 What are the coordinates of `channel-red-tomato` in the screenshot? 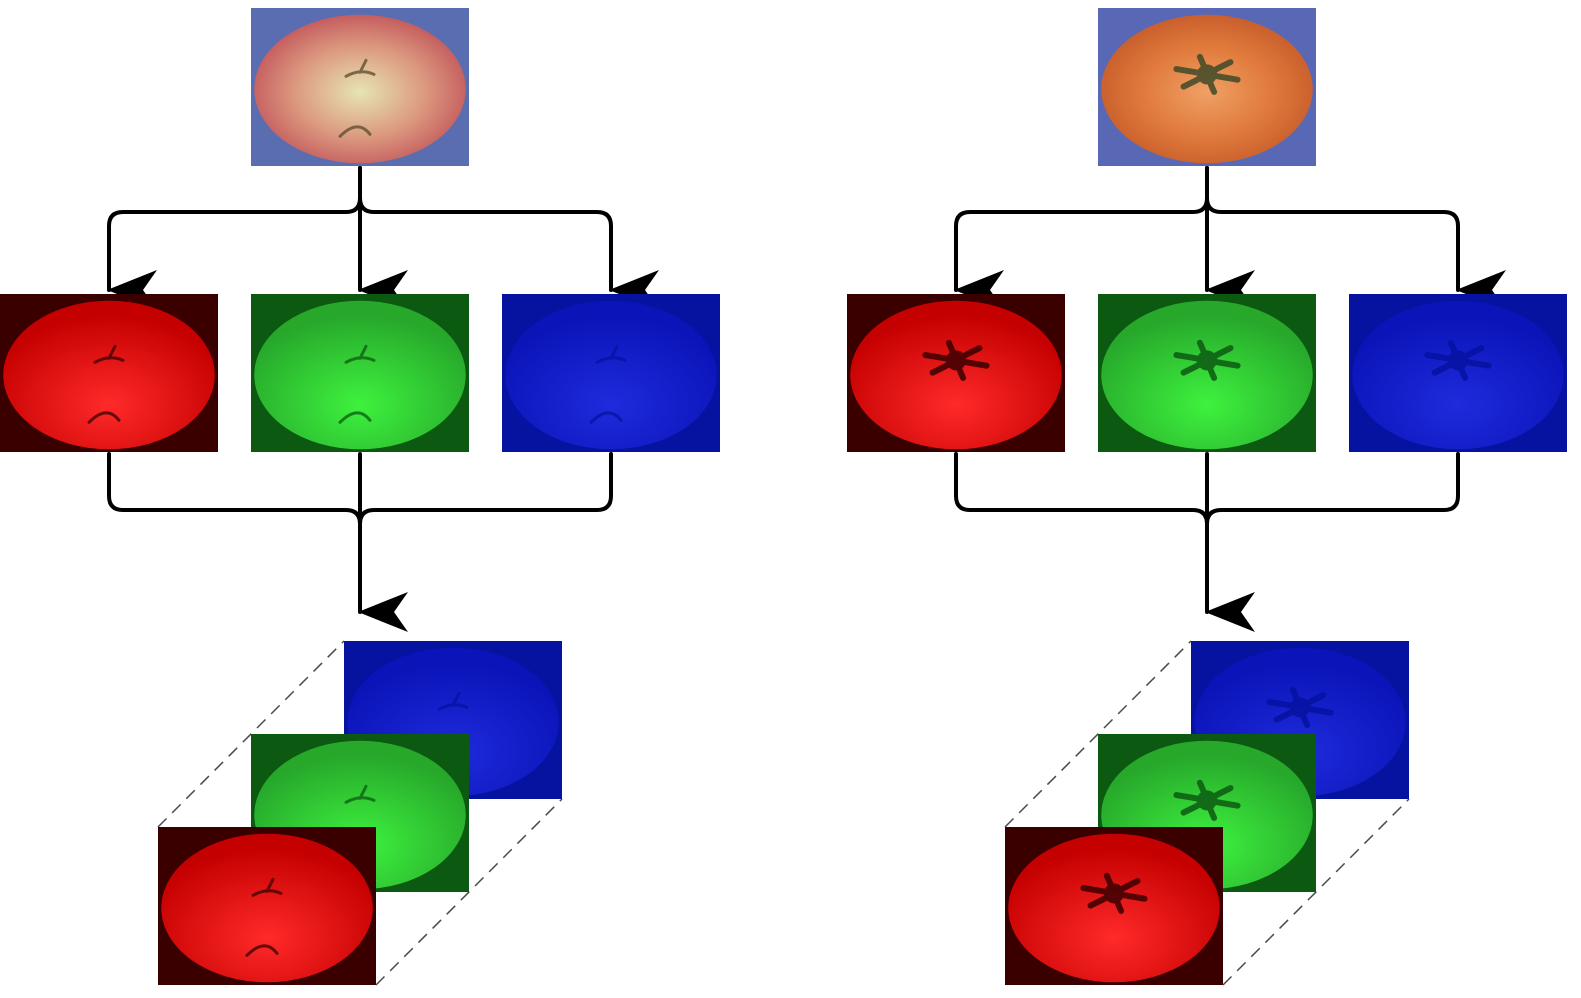 It's located at (956, 373).